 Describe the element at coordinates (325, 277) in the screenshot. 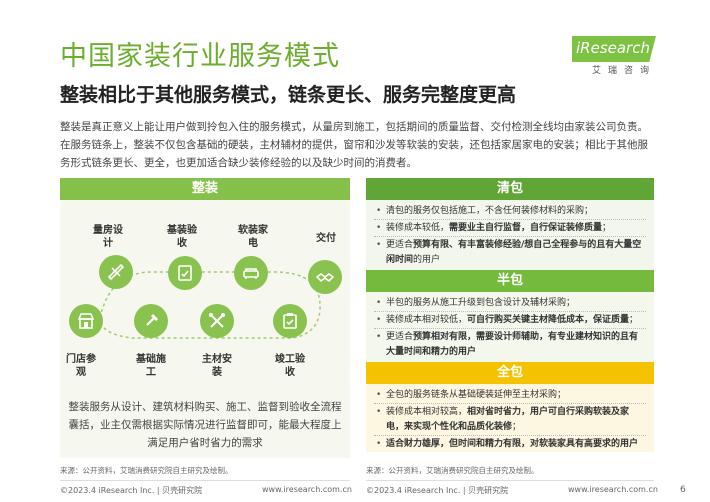

I see `handshake-icon` at that location.